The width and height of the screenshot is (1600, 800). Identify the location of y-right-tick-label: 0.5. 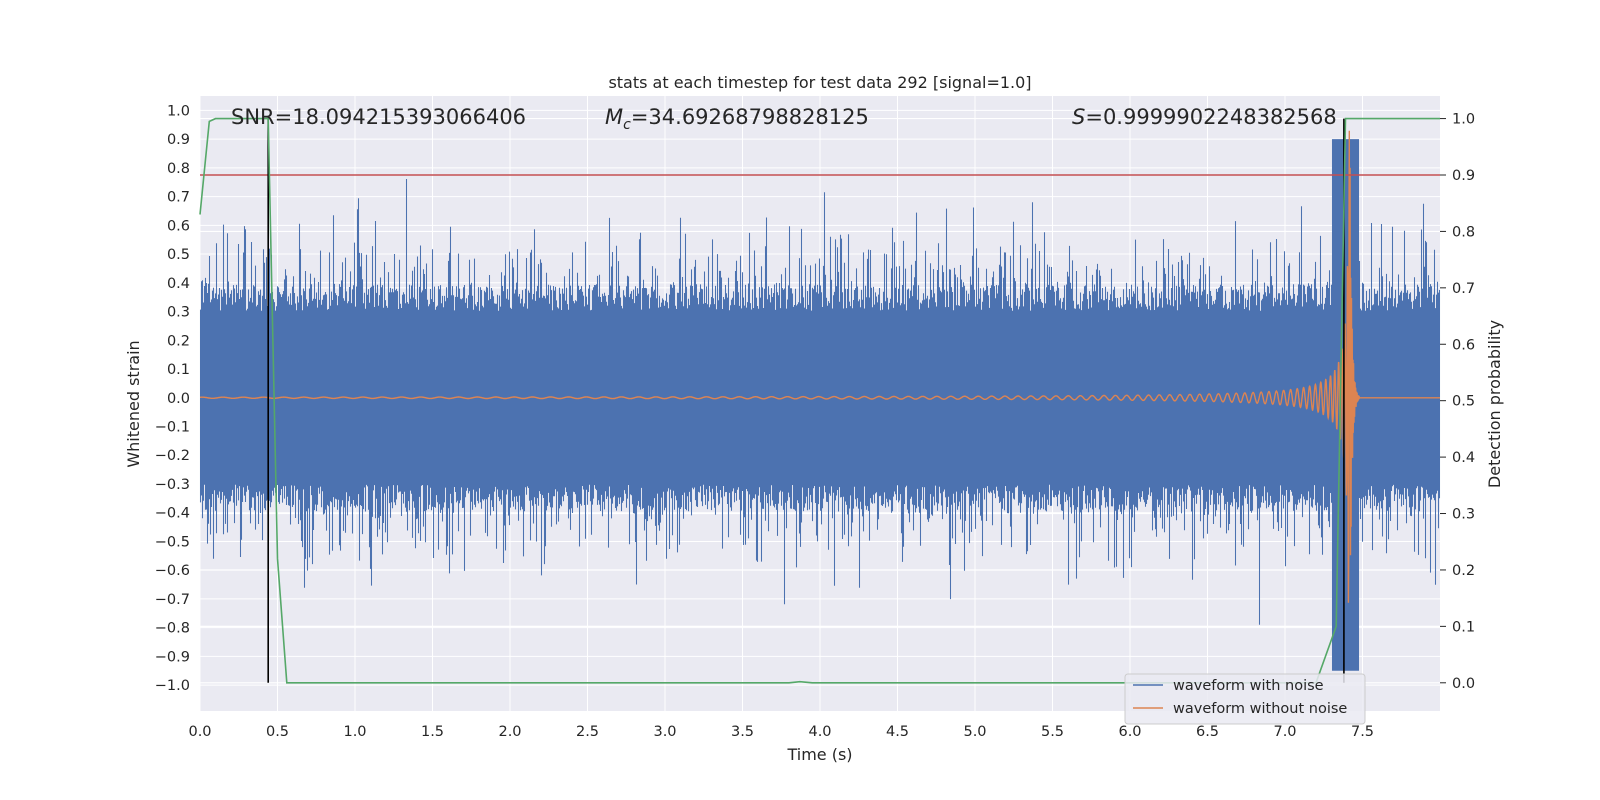
(1463, 402).